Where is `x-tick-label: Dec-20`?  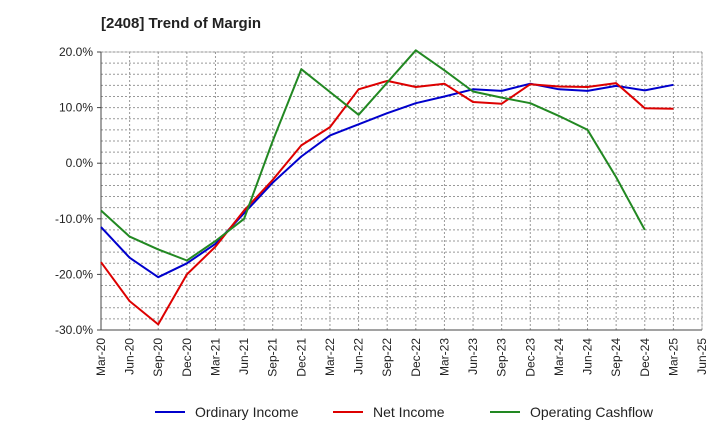 x-tick-label: Dec-20 is located at coordinates (187, 357).